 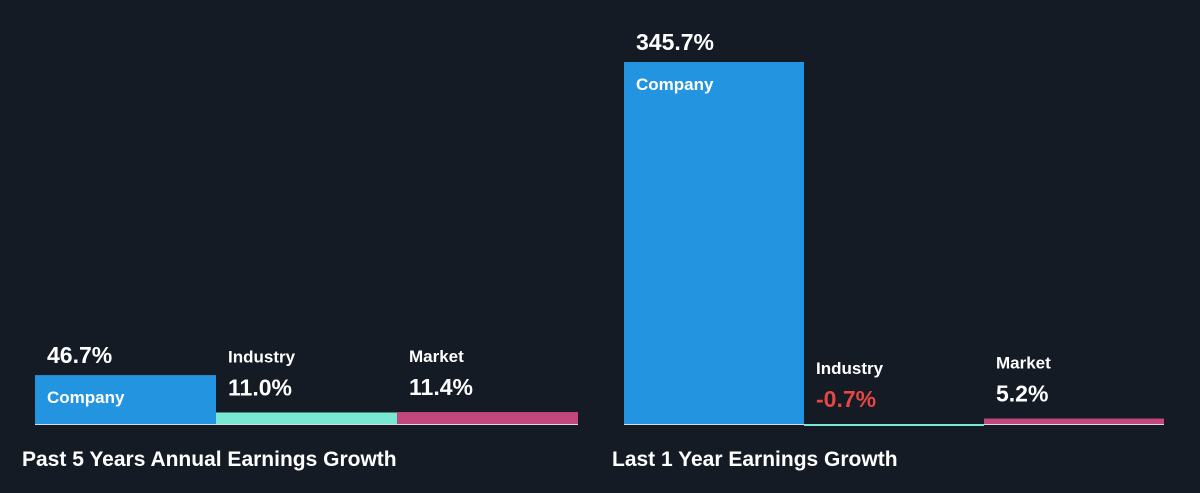 What do you see at coordinates (846, 399) in the screenshot?
I see `one-year-value-label-industry: -0.7%` at bounding box center [846, 399].